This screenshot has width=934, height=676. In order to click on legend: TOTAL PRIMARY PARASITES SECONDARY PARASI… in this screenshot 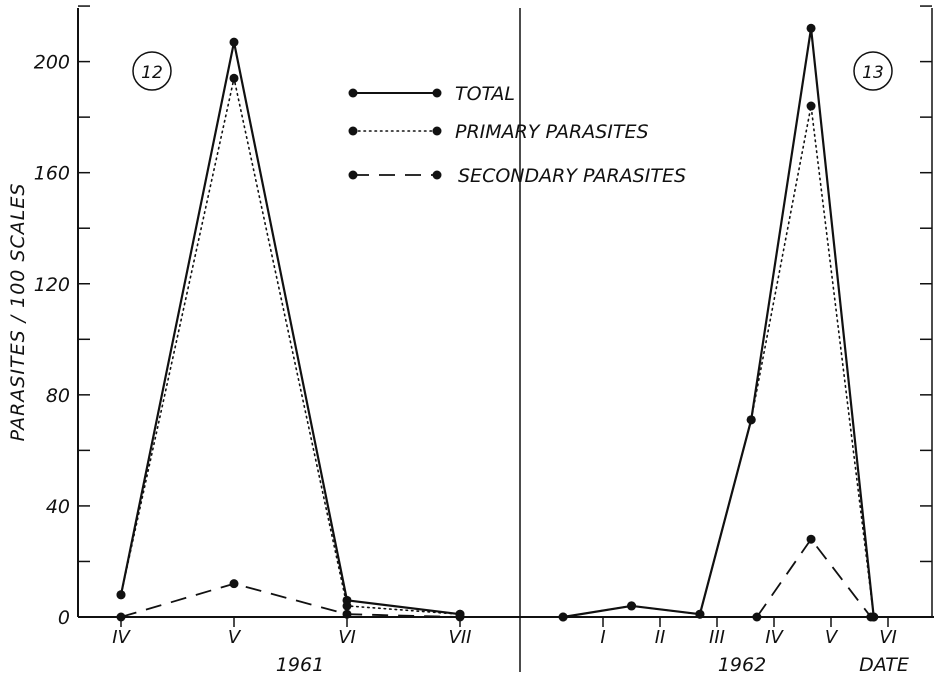, I will do `click(517, 135)`.